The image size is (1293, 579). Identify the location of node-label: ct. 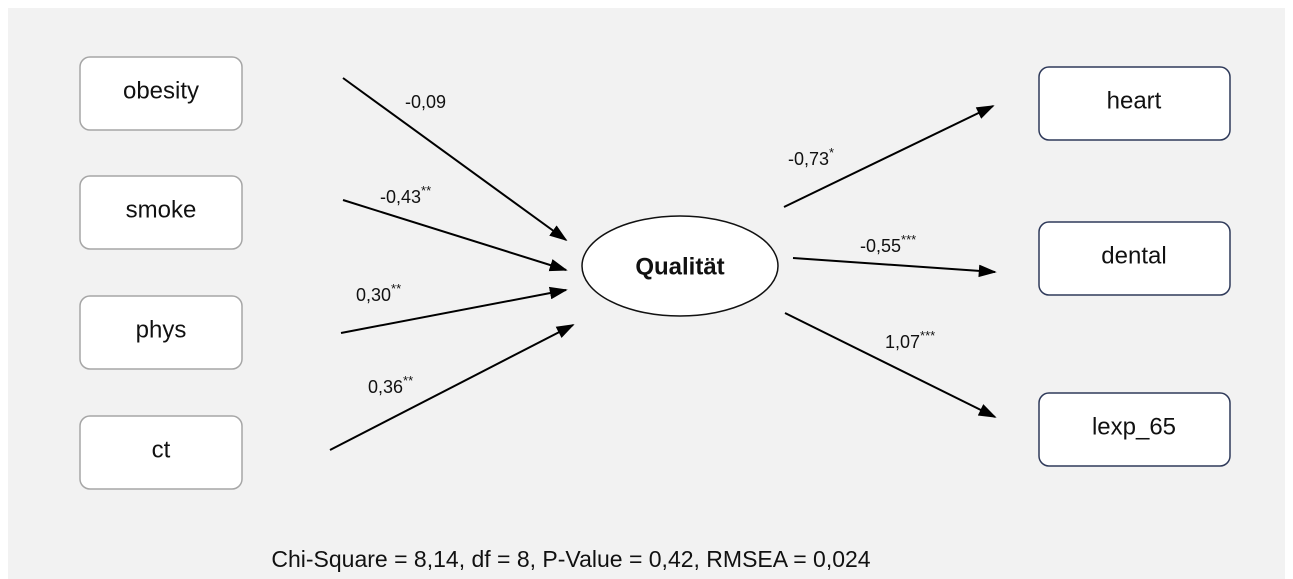
(161, 449).